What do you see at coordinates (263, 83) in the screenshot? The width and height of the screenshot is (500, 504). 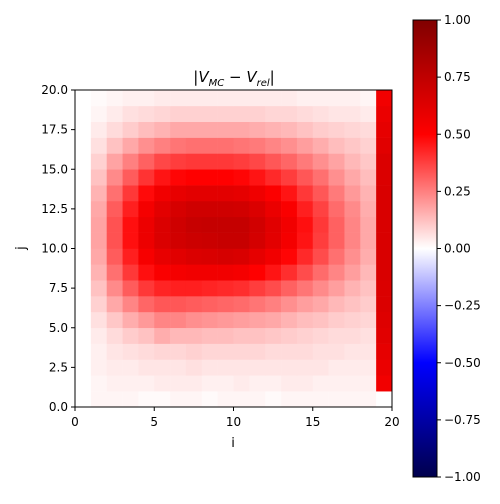 I see `title-sub2: rel` at bounding box center [263, 83].